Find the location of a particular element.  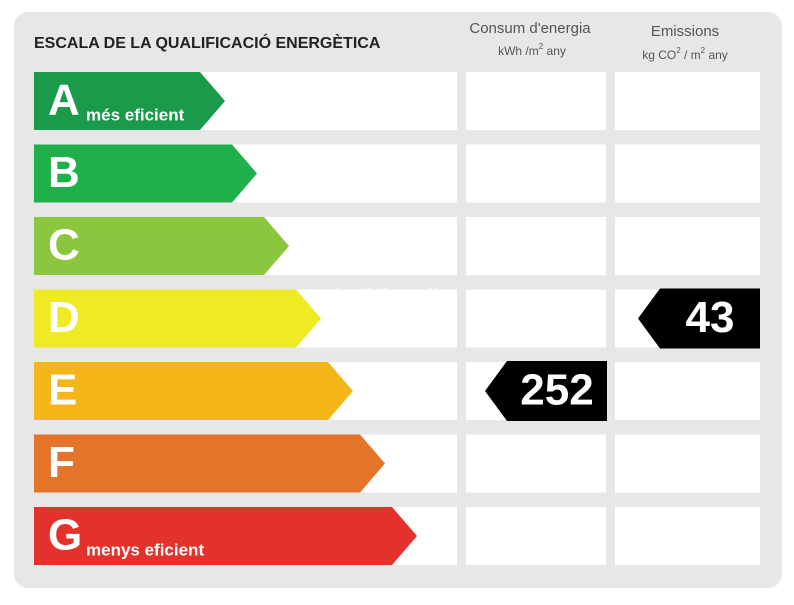

rating-letter: A is located at coordinates (64, 100).